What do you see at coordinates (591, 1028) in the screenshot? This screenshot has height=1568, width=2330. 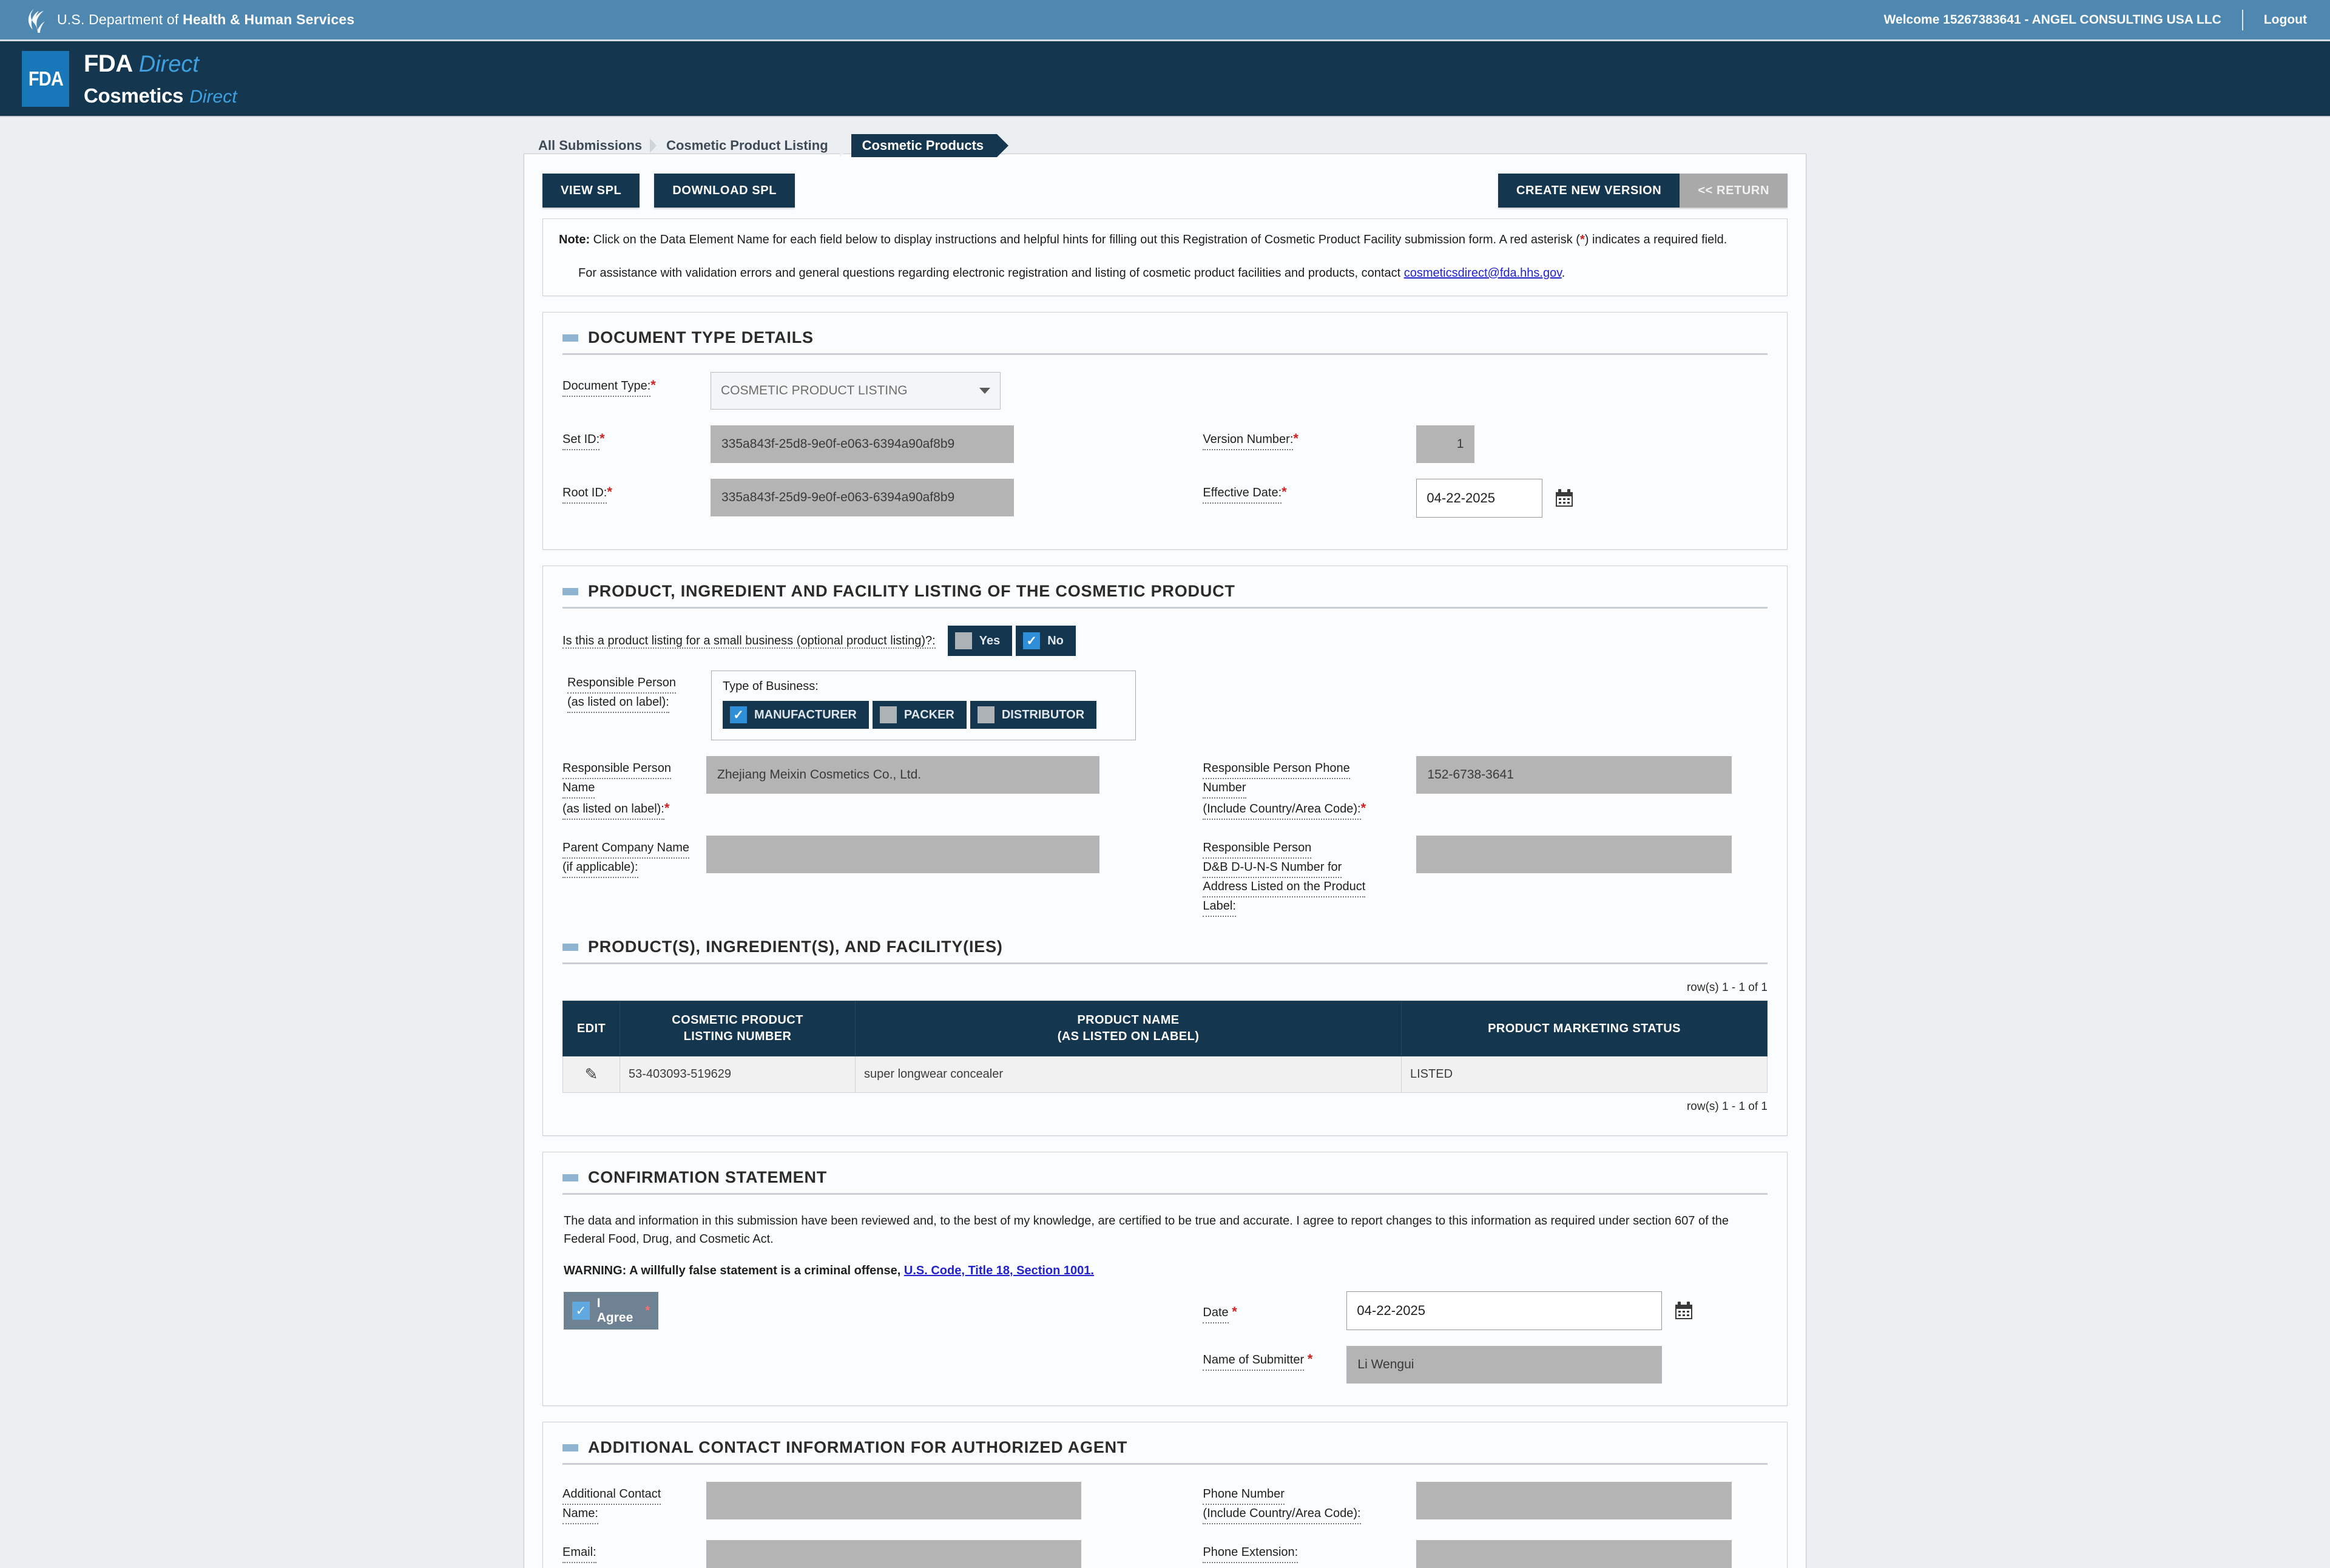 I see `column-edit: EDIT` at bounding box center [591, 1028].